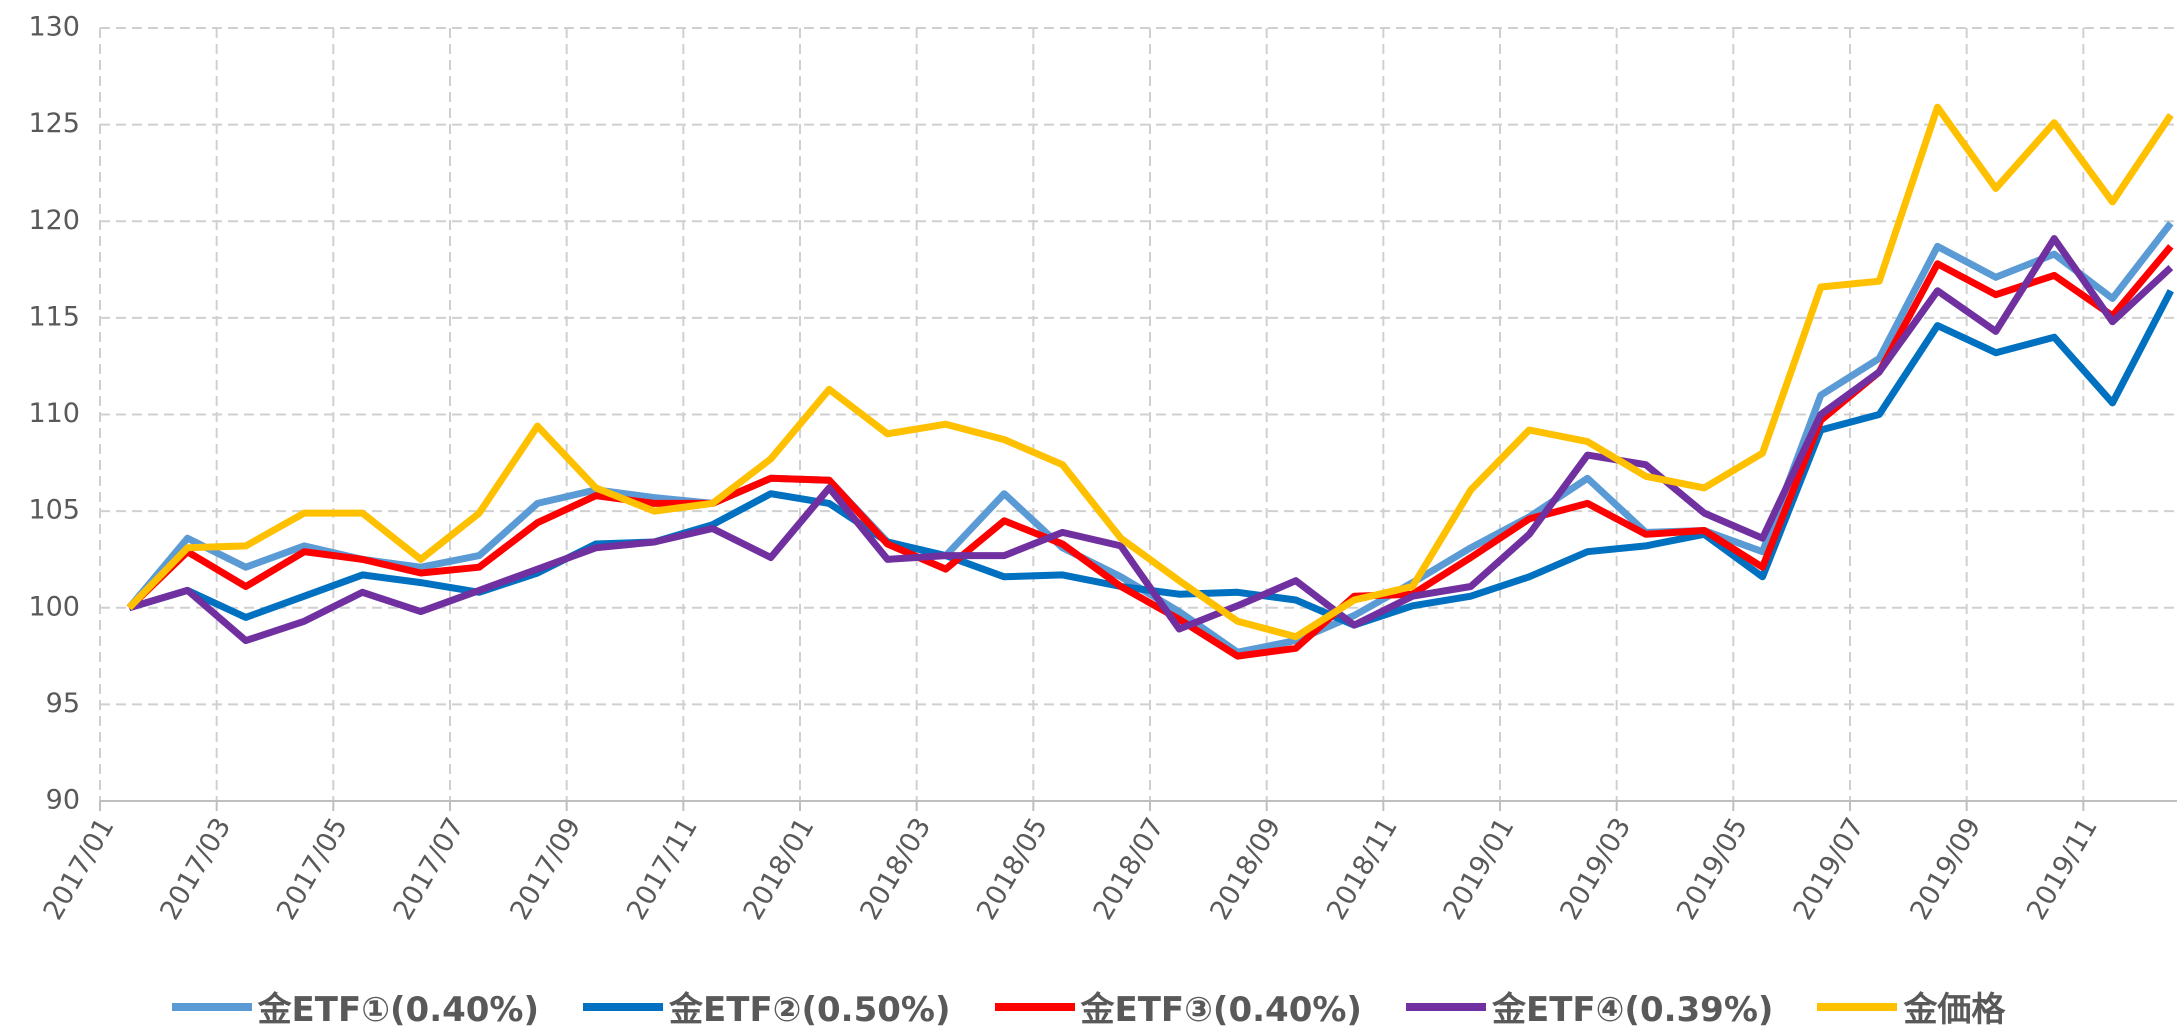  Describe the element at coordinates (1954, 1010) in the screenshot. I see `legend-label: 金価格` at that location.